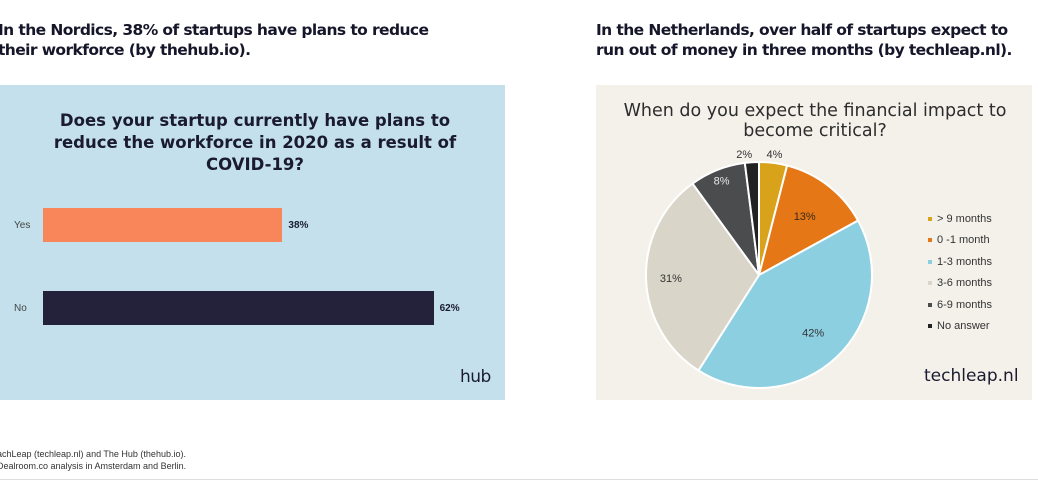  I want to click on footer-divider, so click(519, 479).